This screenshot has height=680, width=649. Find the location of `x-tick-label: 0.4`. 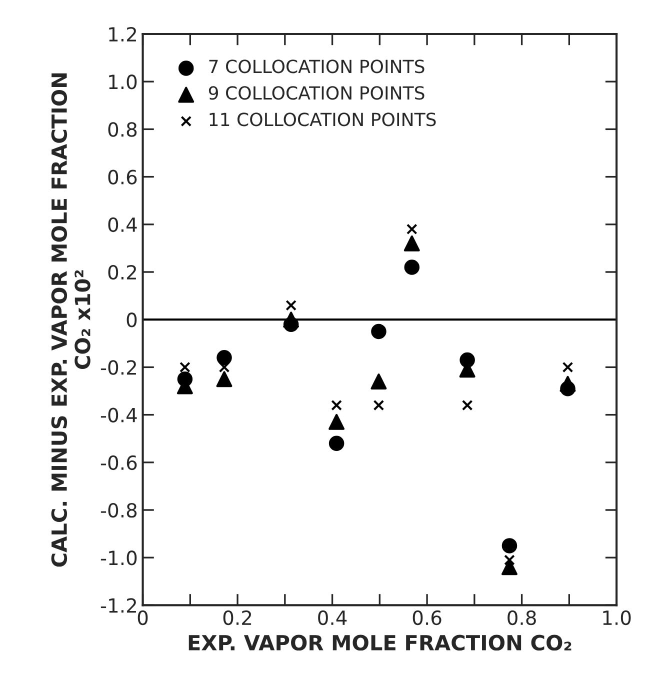

x-tick-label: 0.4 is located at coordinates (332, 618).